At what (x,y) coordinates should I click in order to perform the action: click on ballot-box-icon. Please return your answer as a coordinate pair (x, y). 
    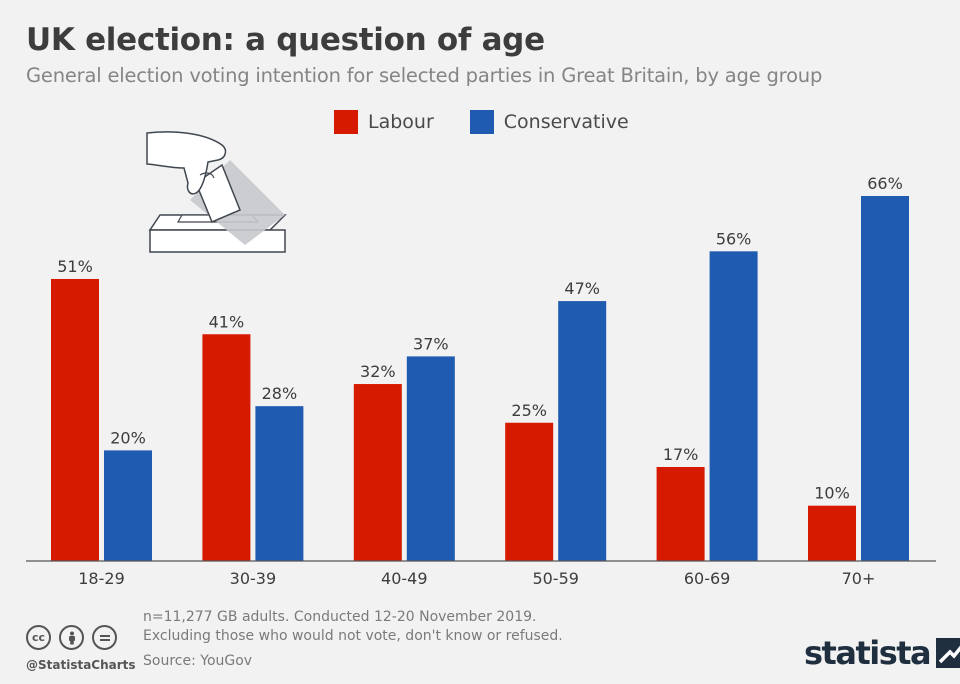
    Looking at the image, I should click on (216, 192).